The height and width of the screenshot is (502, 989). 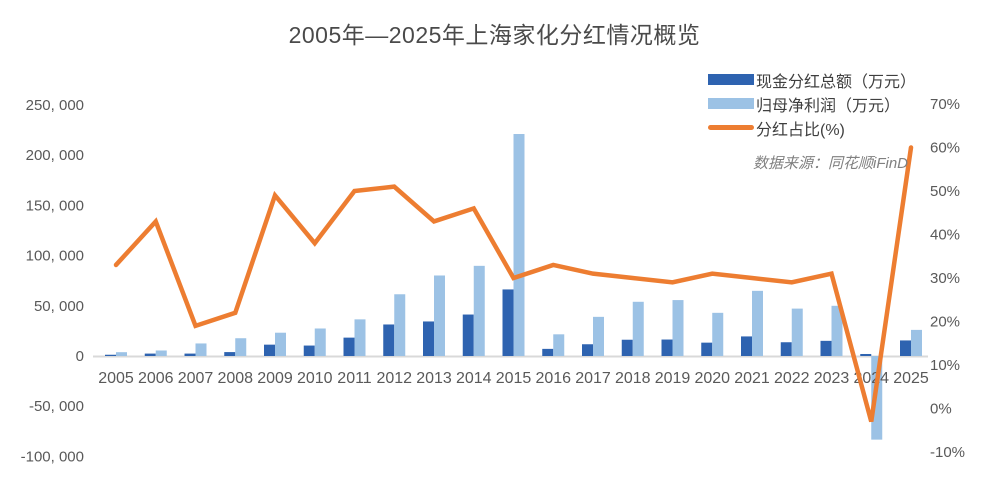 What do you see at coordinates (746, 346) in the screenshot?
I see `bar-cash-dividend-2021` at bounding box center [746, 346].